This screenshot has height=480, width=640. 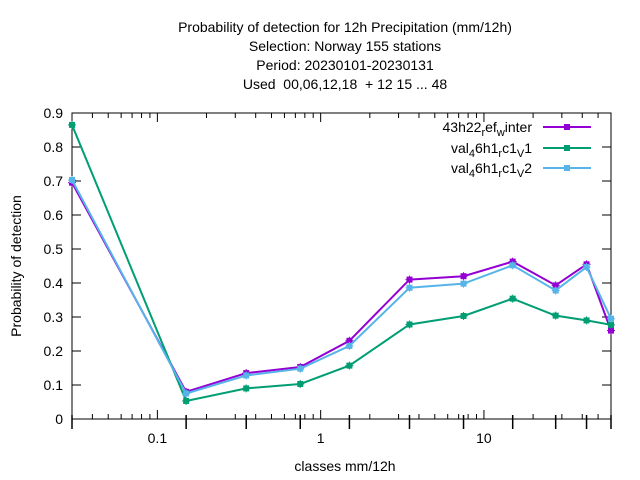 I want to click on legend-label-1: 43h22refwinter, so click(x=488, y=129).